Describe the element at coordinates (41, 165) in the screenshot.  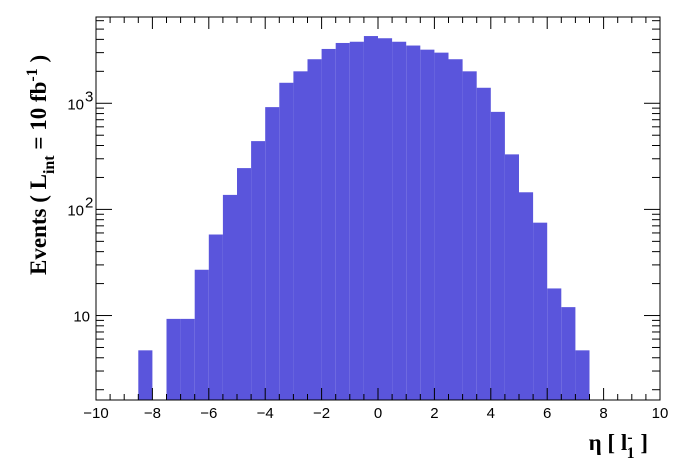
I see `y-axis-title: Events ( Lint = 10 fb-1 )` at that location.